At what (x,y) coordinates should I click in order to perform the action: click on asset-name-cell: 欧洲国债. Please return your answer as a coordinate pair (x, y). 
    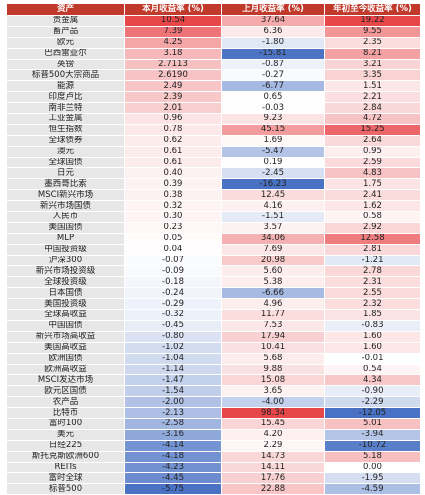
    Looking at the image, I should click on (65, 358).